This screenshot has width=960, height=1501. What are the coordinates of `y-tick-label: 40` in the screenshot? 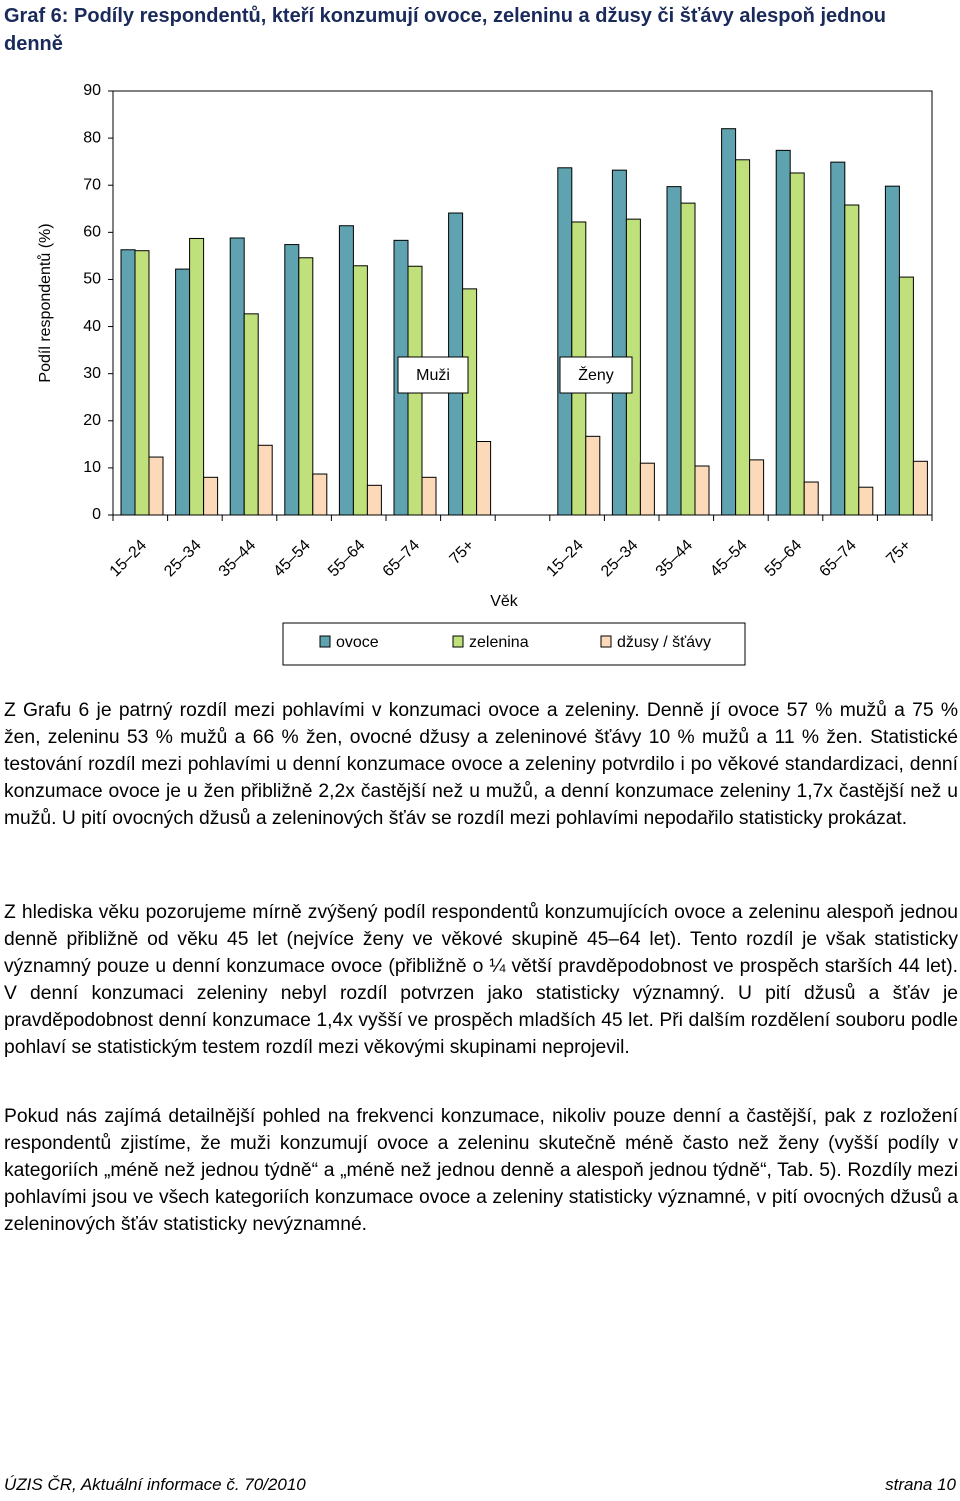 It's located at (92, 326).